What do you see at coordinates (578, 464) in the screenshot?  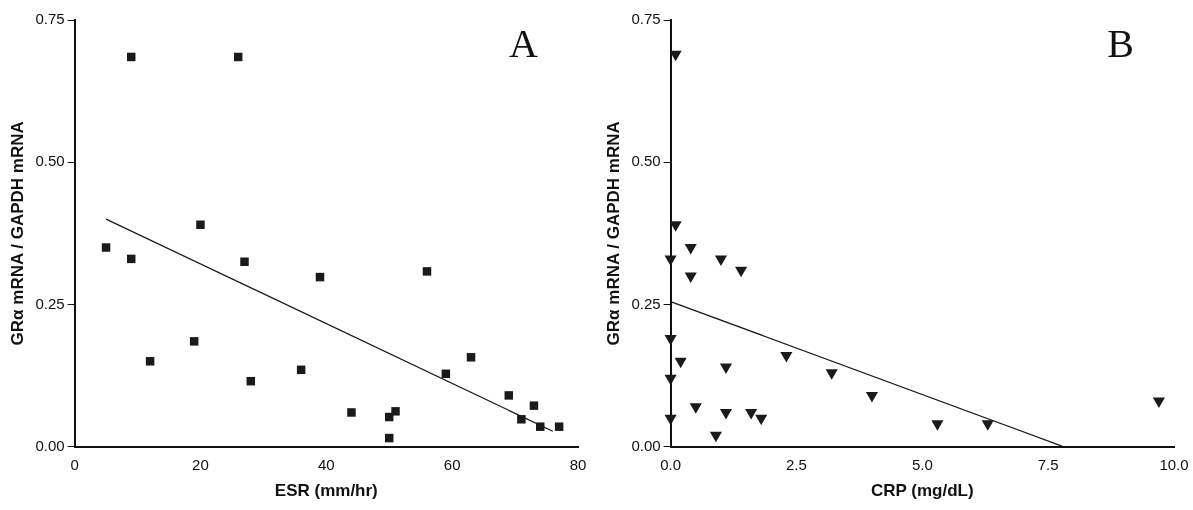 I see `x-tick-label: 80` at bounding box center [578, 464].